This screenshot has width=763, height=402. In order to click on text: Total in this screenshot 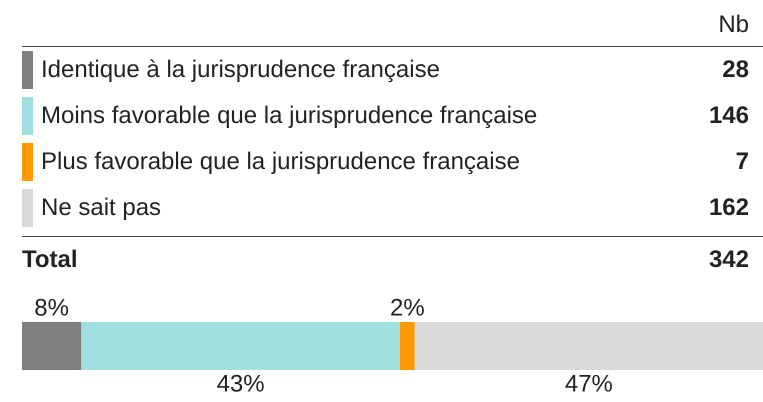, I will do `click(50, 260)`.